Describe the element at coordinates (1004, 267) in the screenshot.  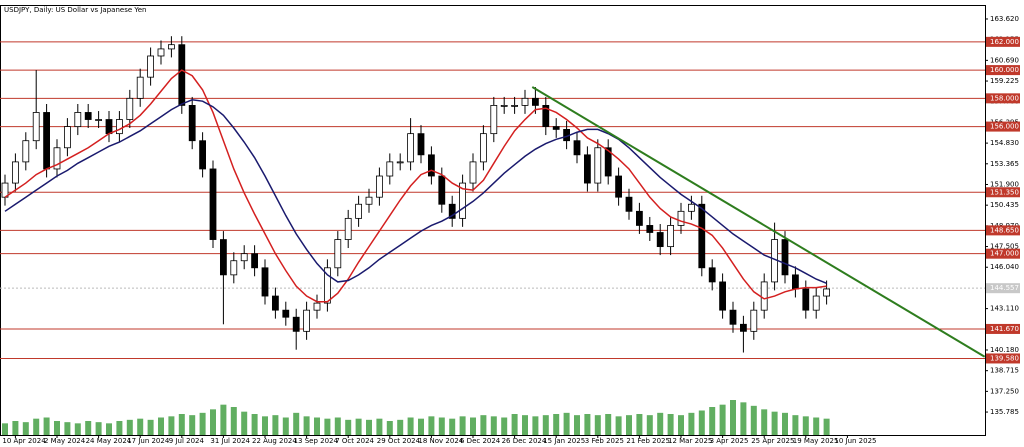
I see `y-tick-label: 146.040` at that location.